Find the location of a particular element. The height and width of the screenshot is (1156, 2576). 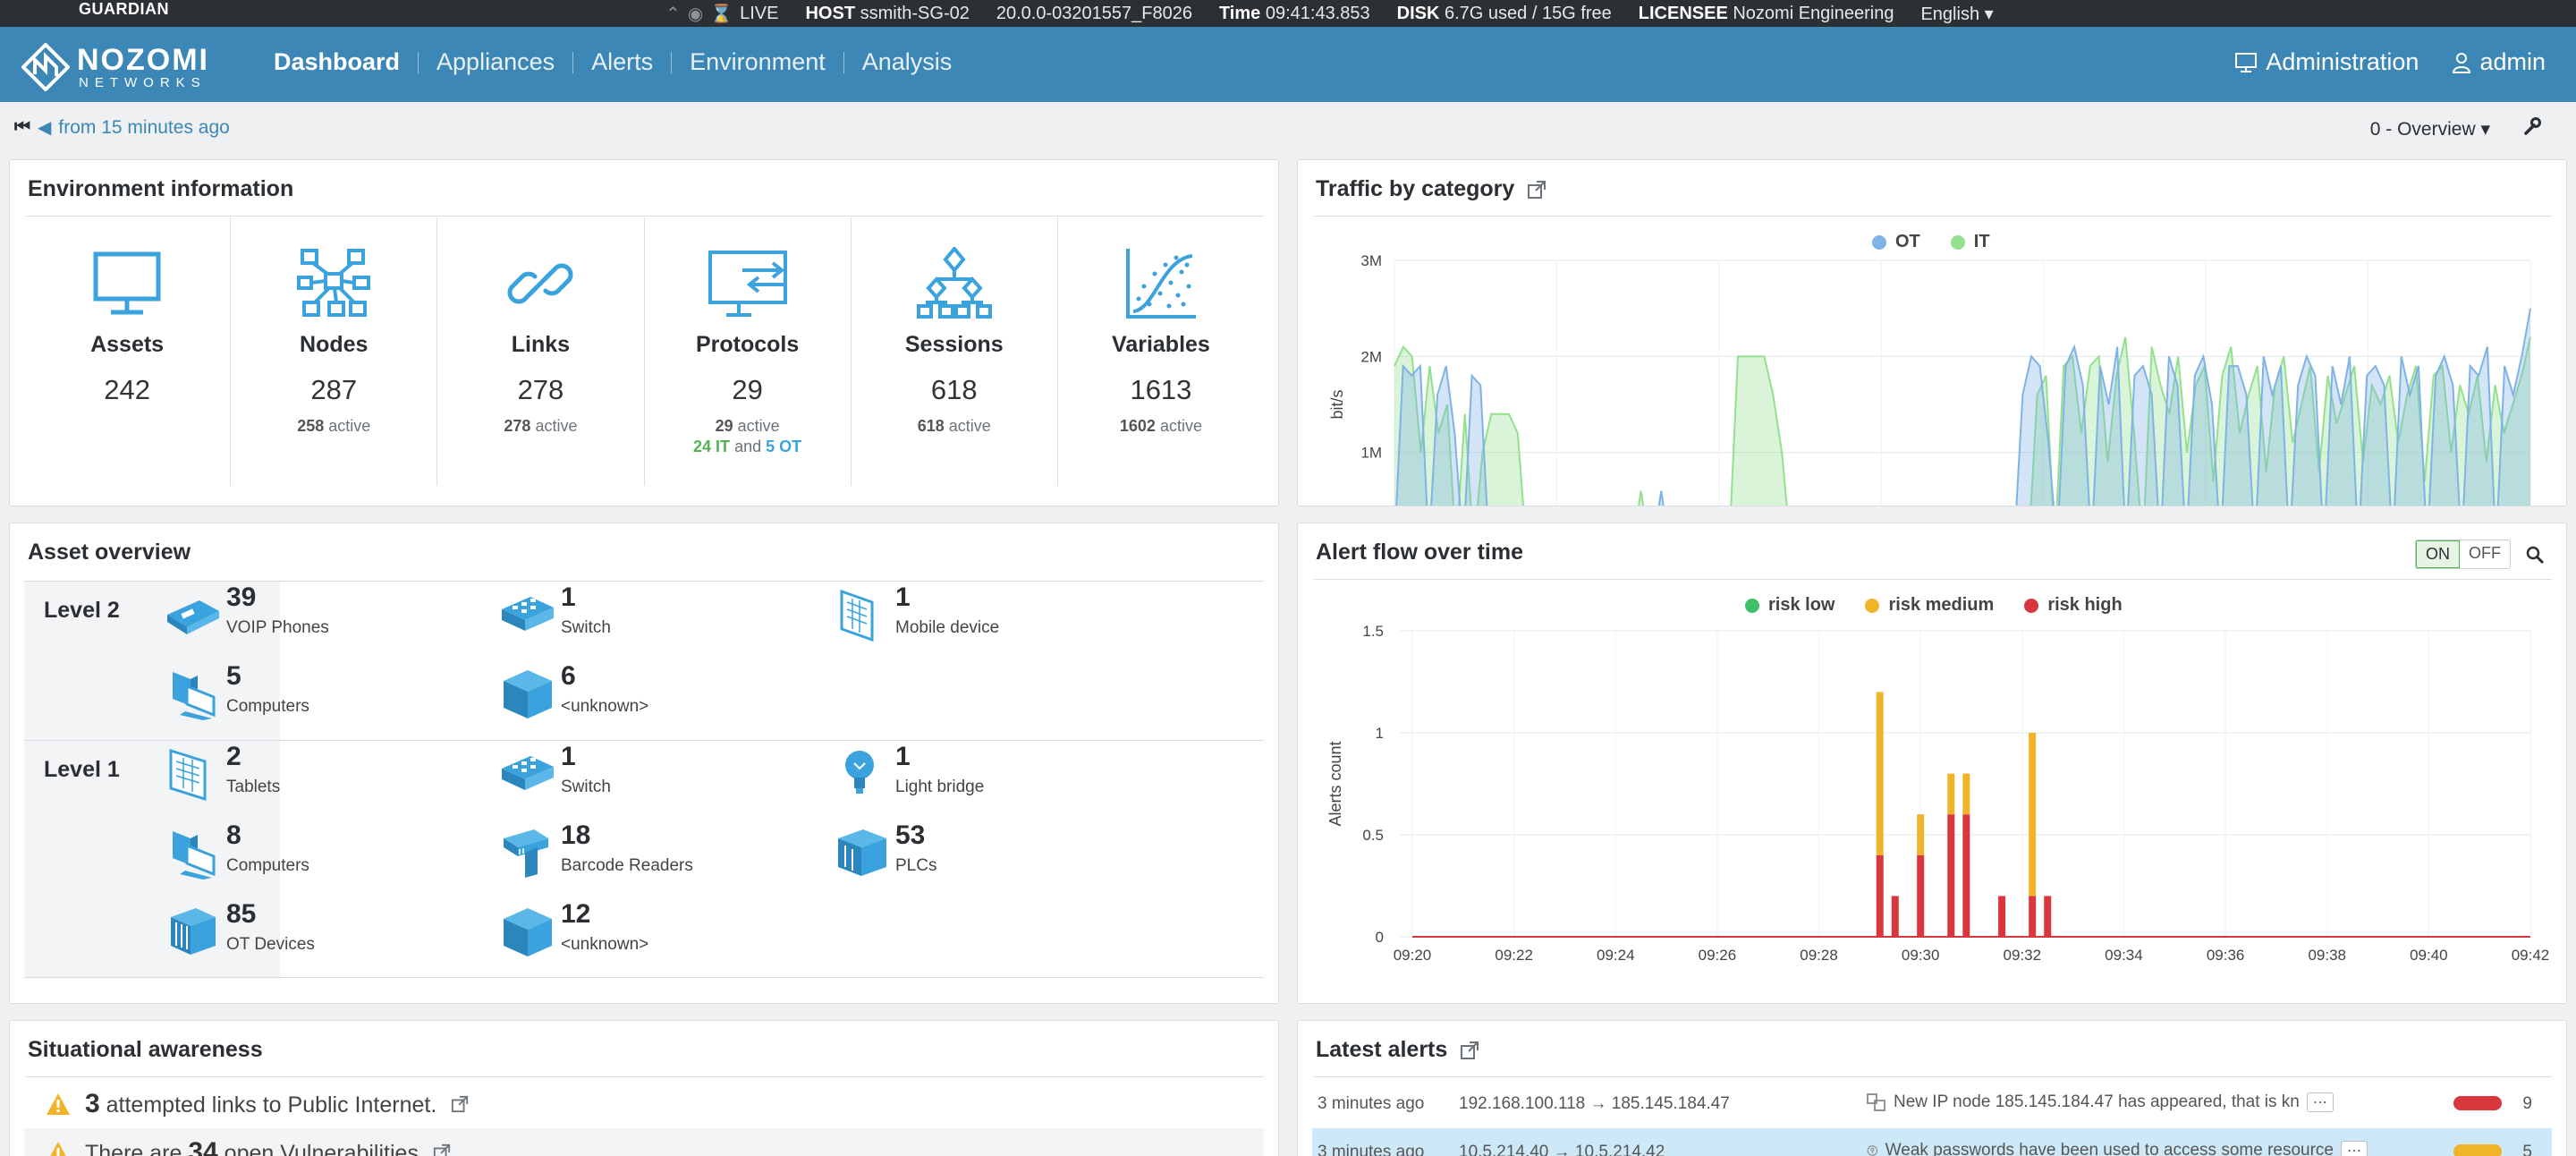

asset-item: 6 <unknown> is located at coordinates (650, 697).